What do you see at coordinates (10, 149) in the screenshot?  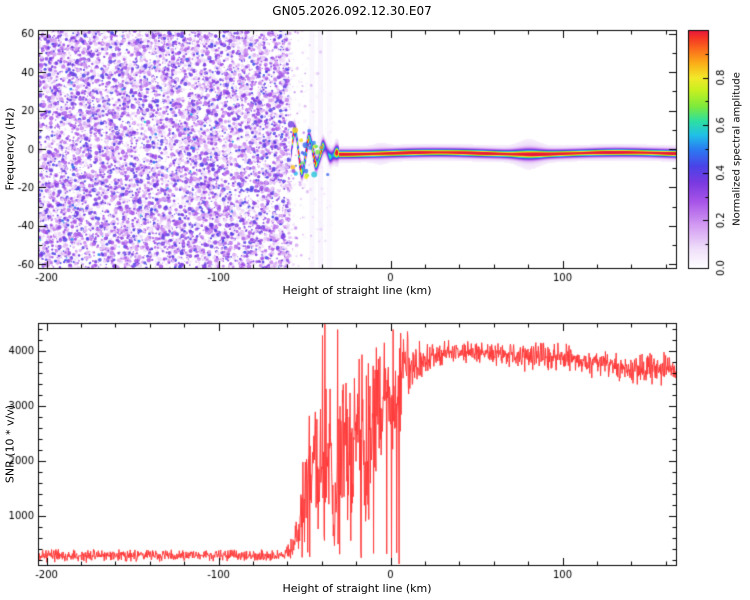 I see `spectrogram-y-axis-label: Frequency (Hz)` at bounding box center [10, 149].